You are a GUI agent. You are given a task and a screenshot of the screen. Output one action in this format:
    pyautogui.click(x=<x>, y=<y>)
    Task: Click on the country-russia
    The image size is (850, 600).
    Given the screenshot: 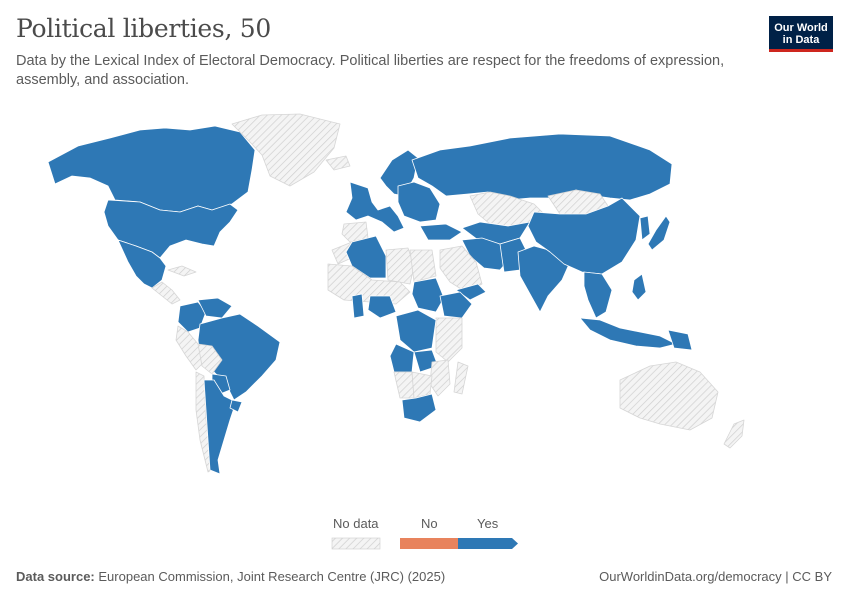 What is the action you would take?
    pyautogui.click(x=542, y=167)
    